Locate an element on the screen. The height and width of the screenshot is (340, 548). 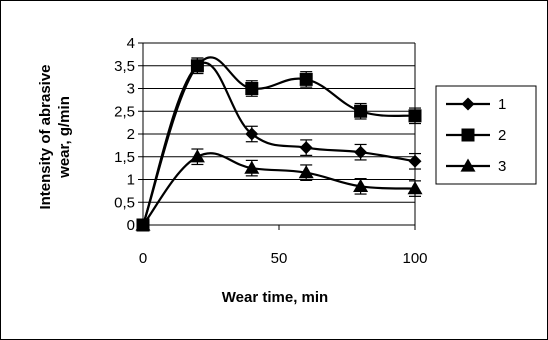
y-tick-label-3: 1,5 is located at coordinates (124, 157).